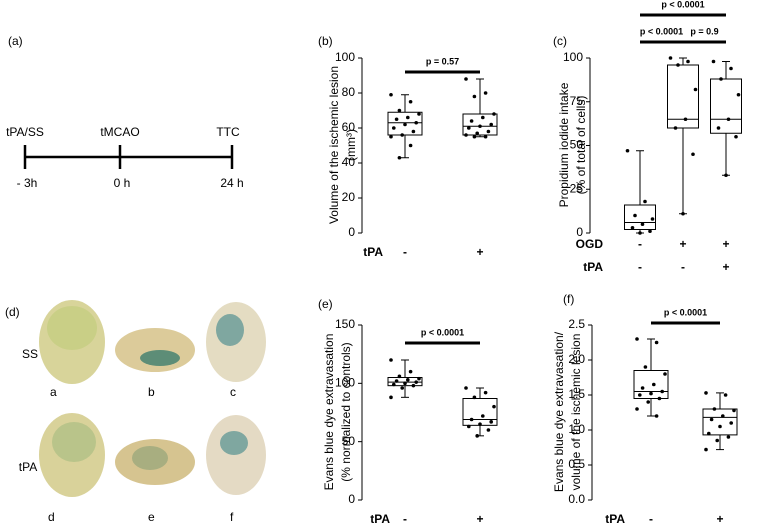 The width and height of the screenshot is (762, 532). I want to click on event-time: 24 h, so click(231, 183).